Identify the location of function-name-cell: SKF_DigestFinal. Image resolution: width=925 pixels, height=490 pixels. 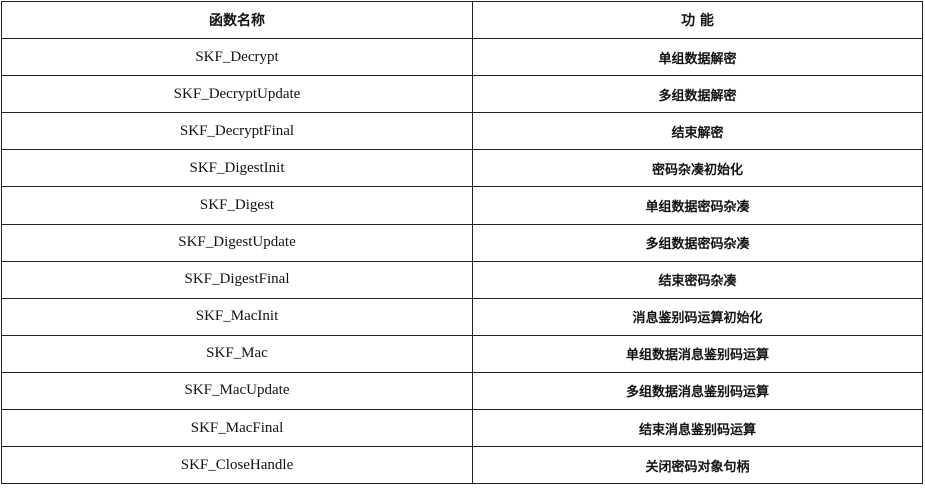
(237, 279).